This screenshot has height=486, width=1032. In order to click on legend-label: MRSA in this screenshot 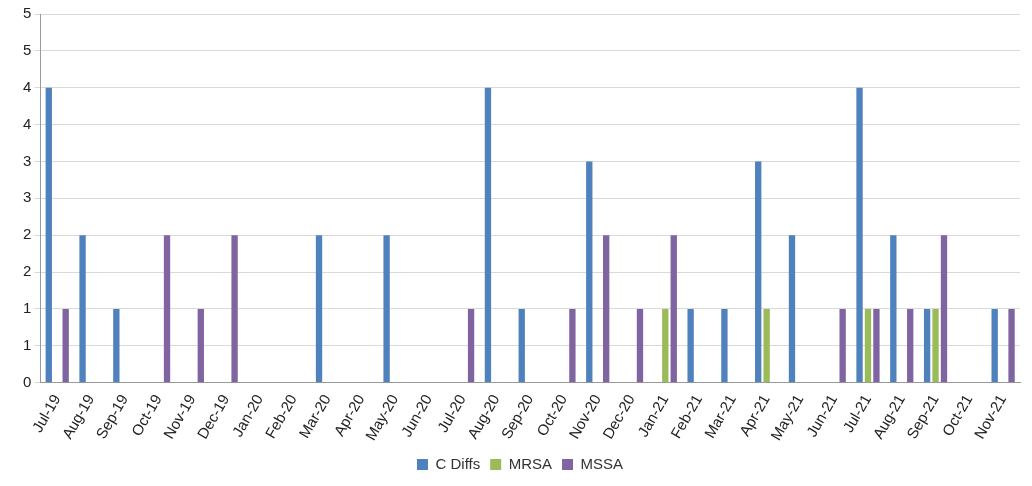, I will do `click(530, 463)`.